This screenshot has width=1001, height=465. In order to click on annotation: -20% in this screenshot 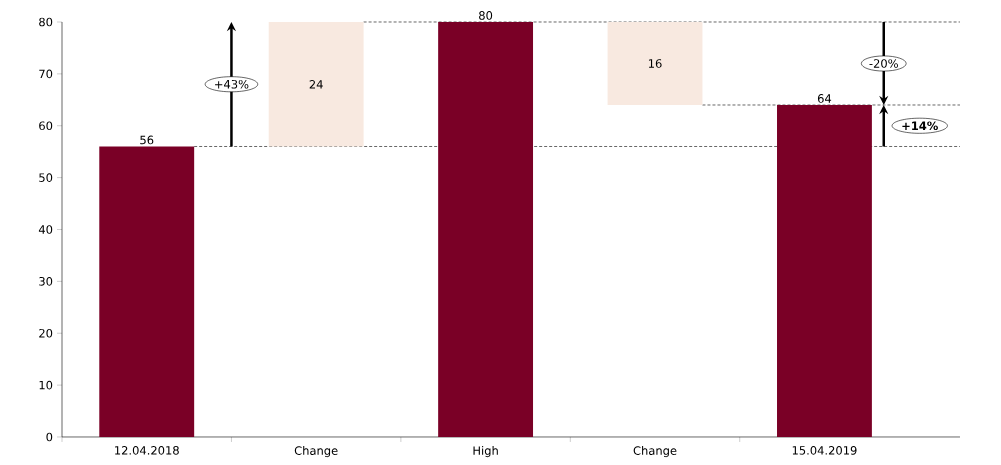, I will do `click(883, 63)`.